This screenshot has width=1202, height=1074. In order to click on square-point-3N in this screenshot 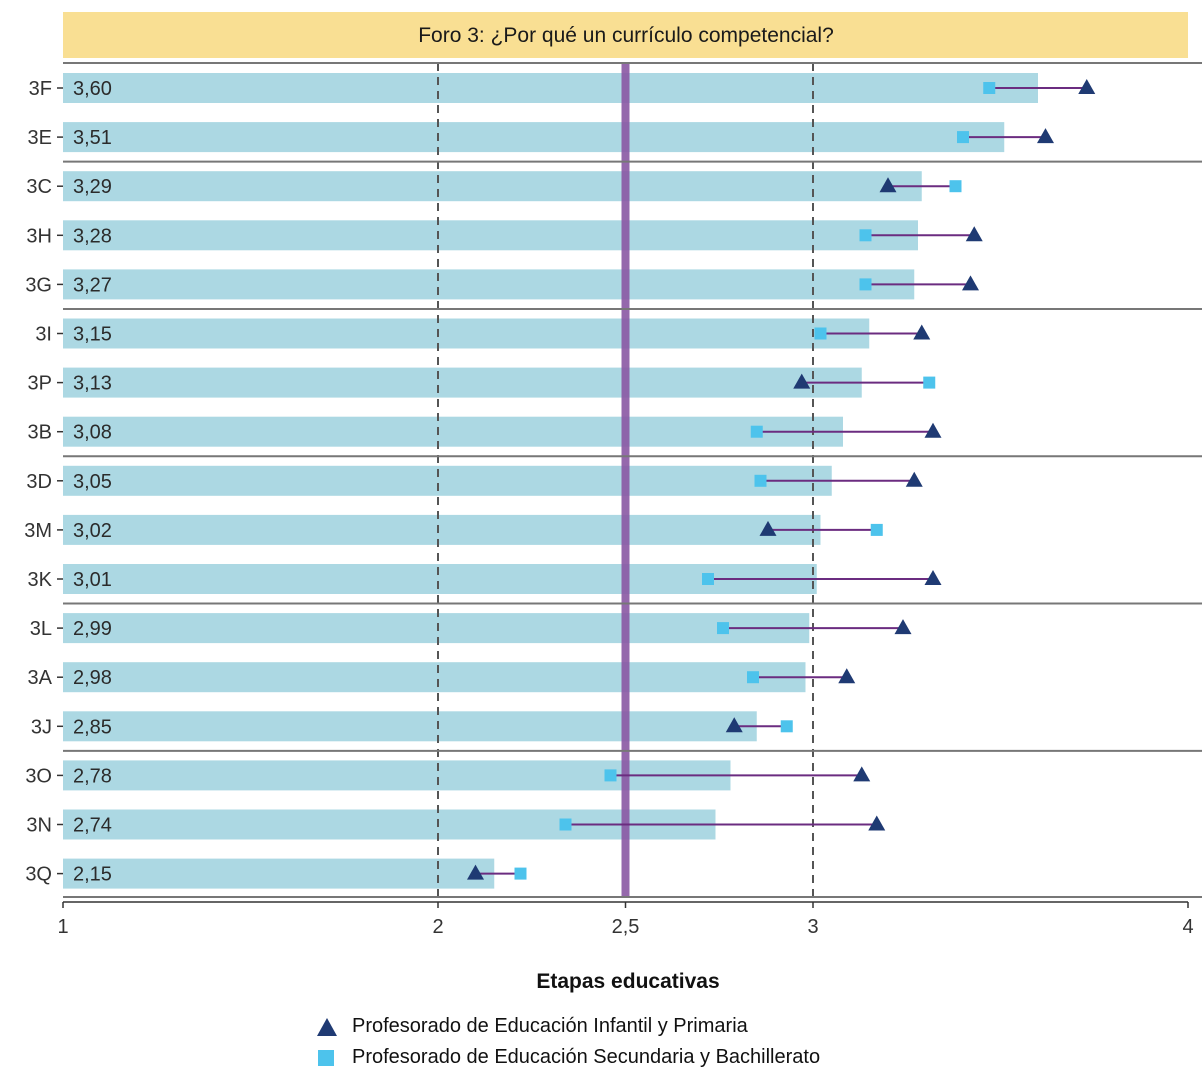, I will do `click(565, 824)`.